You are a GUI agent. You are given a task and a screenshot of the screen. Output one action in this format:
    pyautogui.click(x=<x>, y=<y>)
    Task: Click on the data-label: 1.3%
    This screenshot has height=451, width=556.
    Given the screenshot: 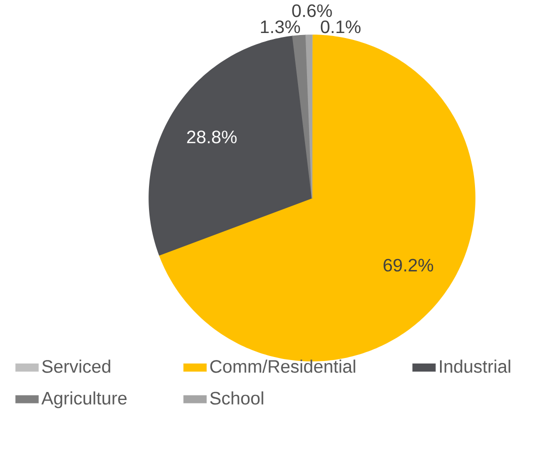 What is the action you would take?
    pyautogui.click(x=280, y=27)
    